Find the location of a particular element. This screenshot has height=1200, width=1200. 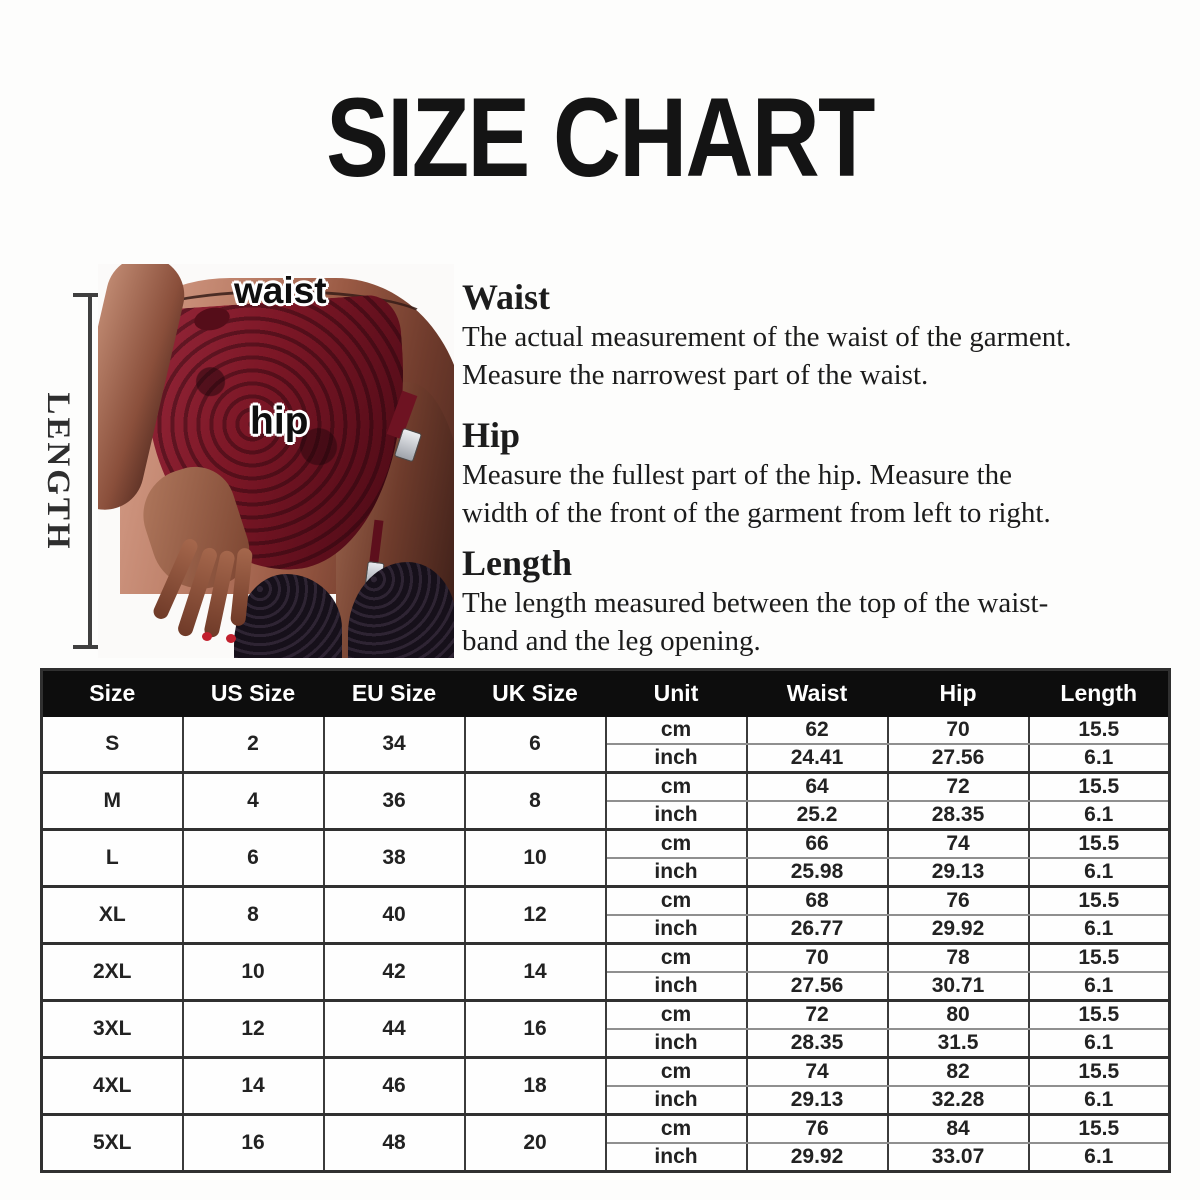

length-arrow-line is located at coordinates (90, 471).